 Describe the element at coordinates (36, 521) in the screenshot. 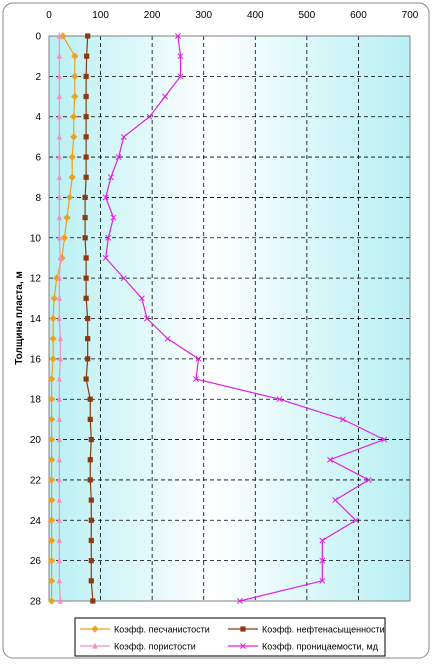

I see `y-tick-label: 24` at that location.